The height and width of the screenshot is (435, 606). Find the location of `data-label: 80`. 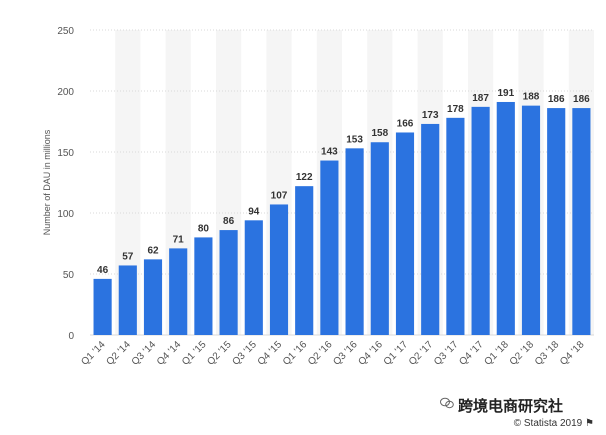

data-label: 80 is located at coordinates (204, 228).